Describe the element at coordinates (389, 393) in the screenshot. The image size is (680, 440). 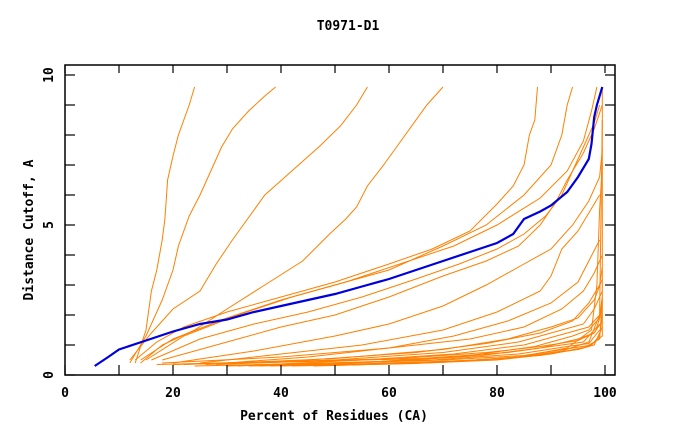
I see `x-tick-label: 60` at that location.